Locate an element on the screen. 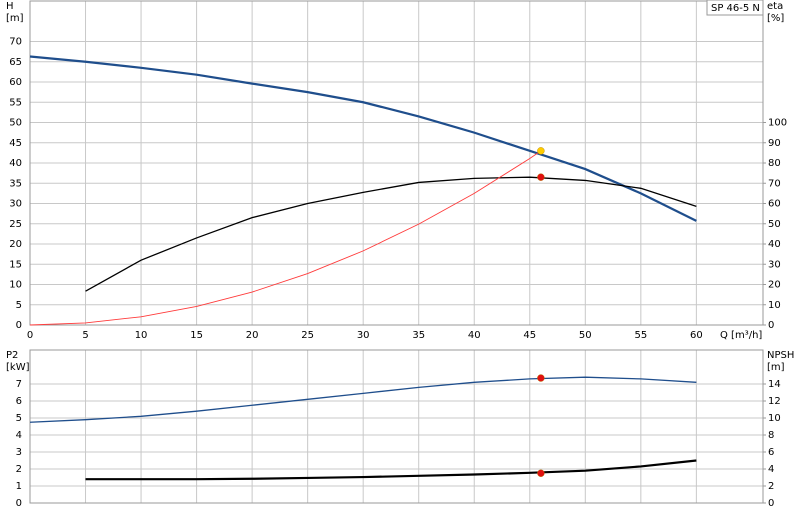  y2-tick-label: 12 is located at coordinates (774, 401).